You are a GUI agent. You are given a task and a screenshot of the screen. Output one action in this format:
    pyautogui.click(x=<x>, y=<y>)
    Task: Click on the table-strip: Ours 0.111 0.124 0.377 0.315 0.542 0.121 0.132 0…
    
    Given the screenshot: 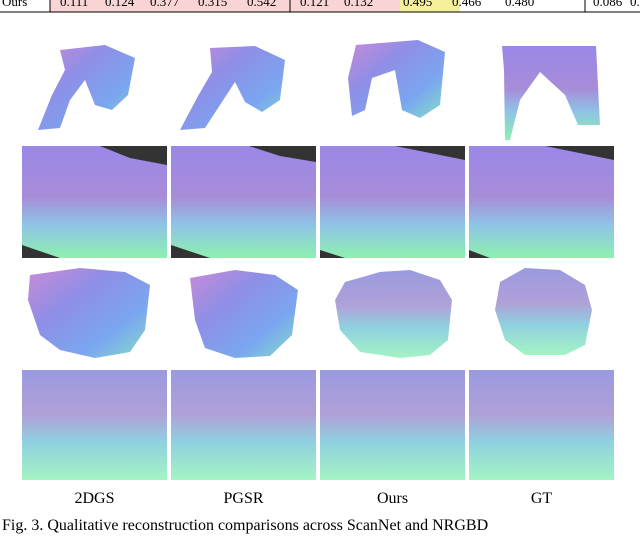 What is the action you would take?
    pyautogui.click(x=320, y=6)
    